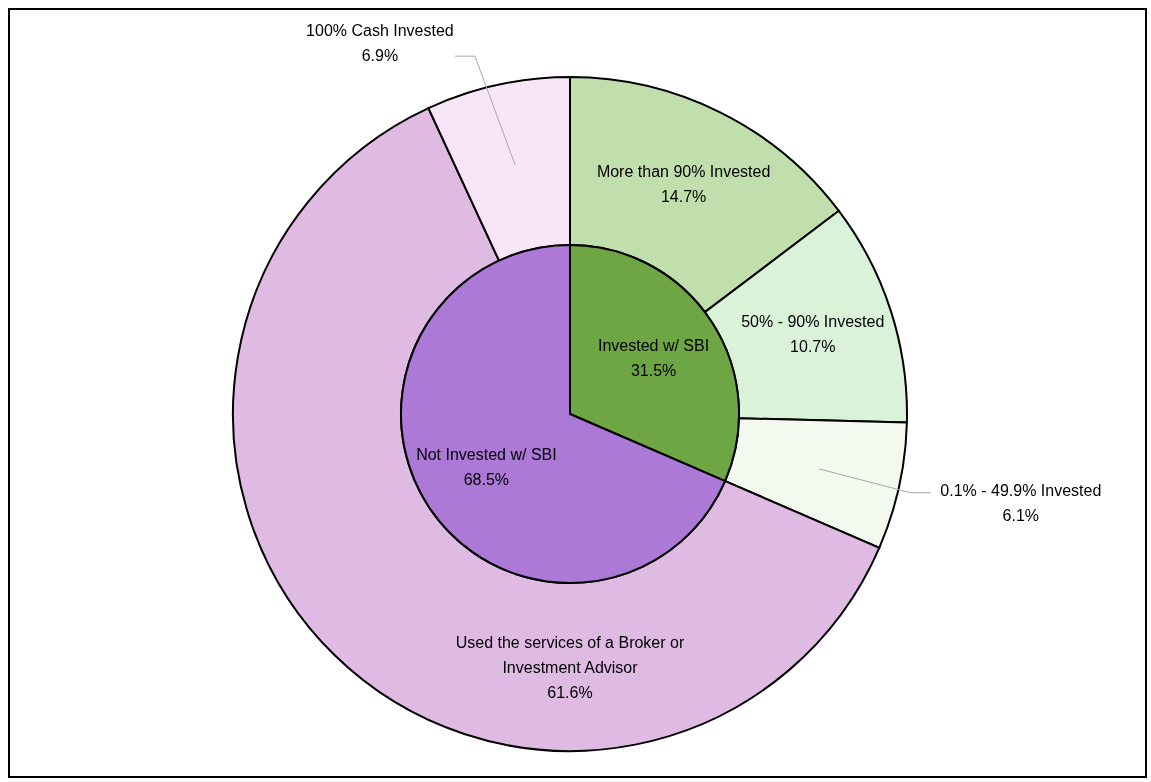 The image size is (1151, 782). What do you see at coordinates (683, 197) in the screenshot?
I see `data-label: 14.7%` at bounding box center [683, 197].